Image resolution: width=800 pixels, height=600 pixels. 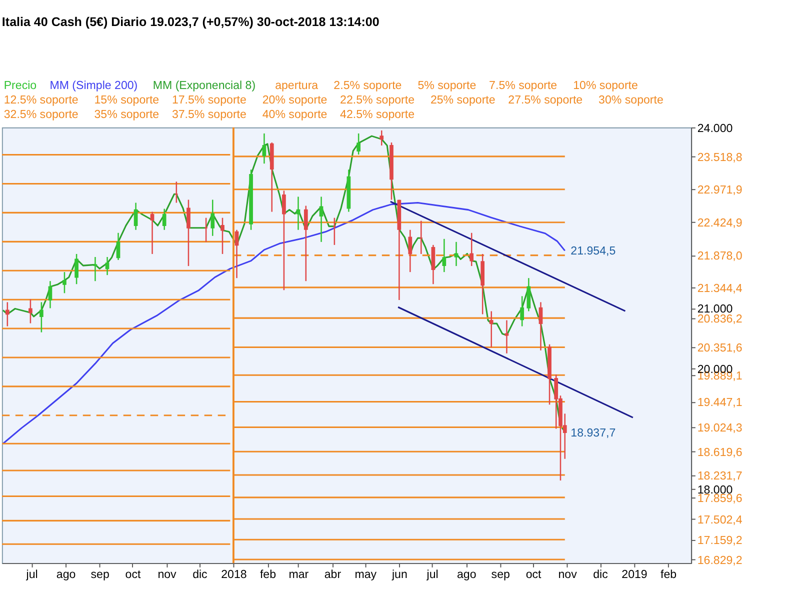 What do you see at coordinates (719, 319) in the screenshot?
I see `y-tick-label: 20.836,2` at bounding box center [719, 319].